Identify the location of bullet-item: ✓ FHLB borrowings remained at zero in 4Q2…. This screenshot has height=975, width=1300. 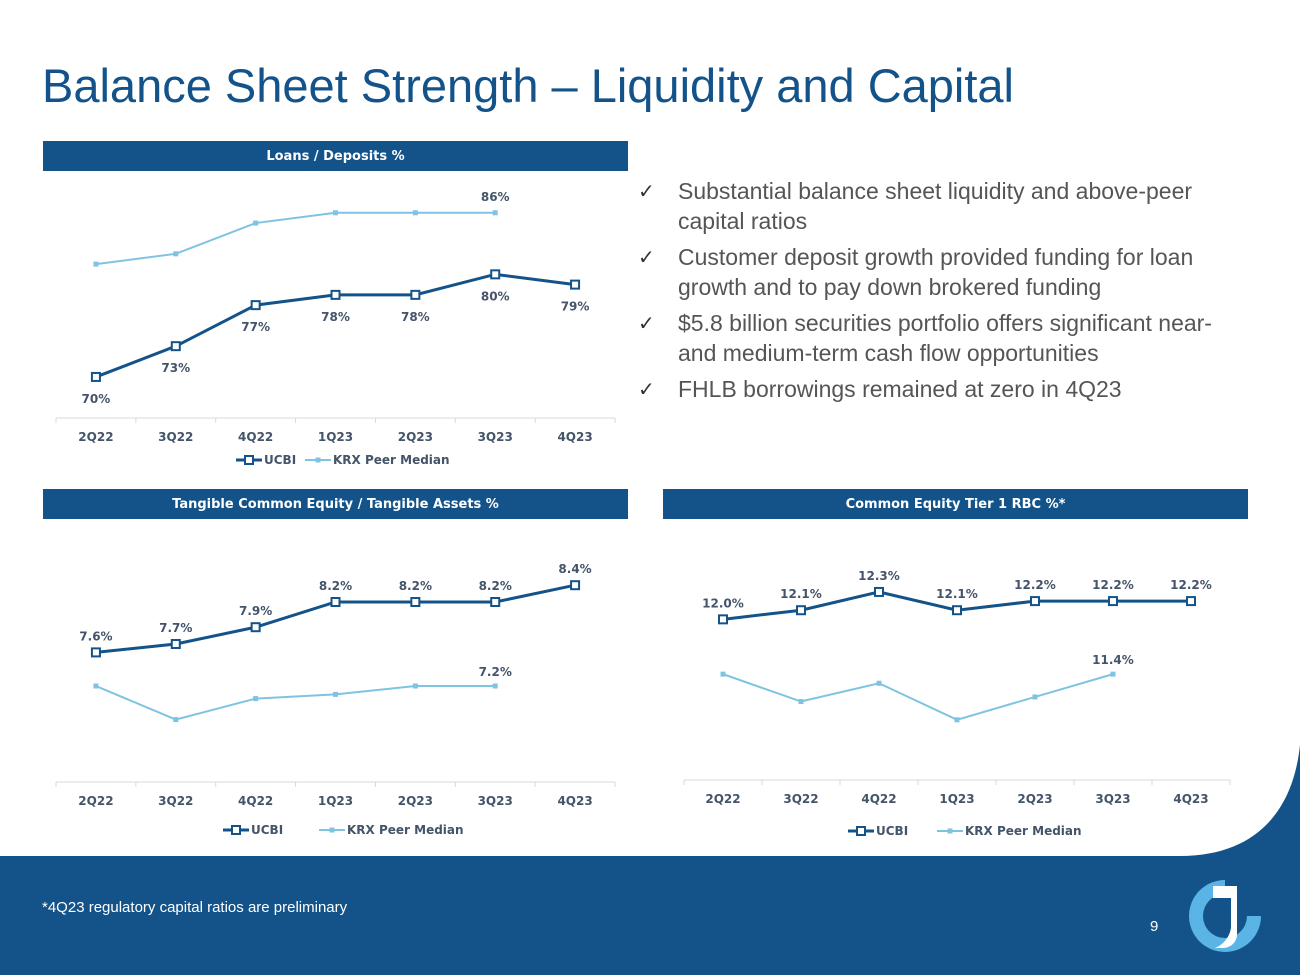
(946, 389).